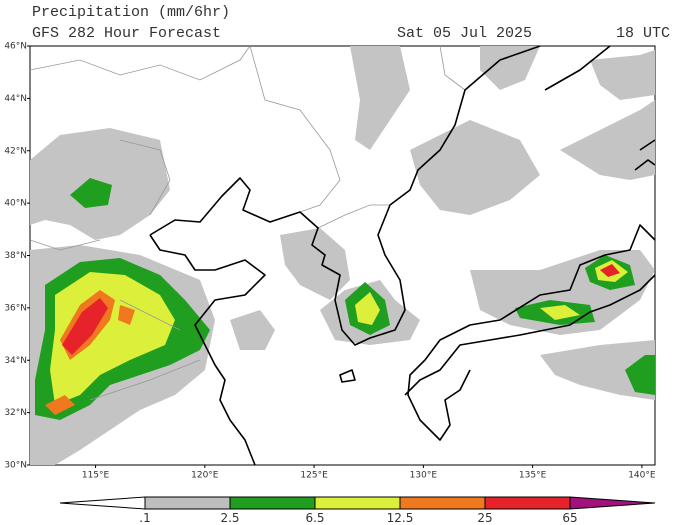 This screenshot has height=525, width=700. I want to click on colorbar-high, so click(612, 503).